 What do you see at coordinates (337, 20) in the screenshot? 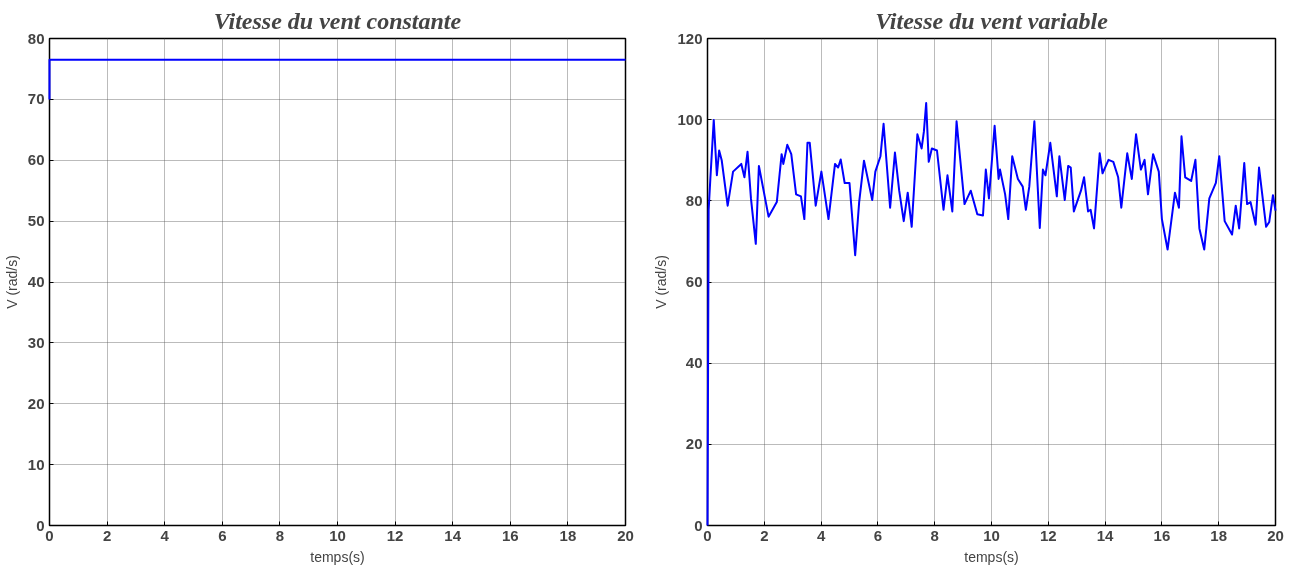
I see `chart-title: Vitesse du vent constante` at bounding box center [337, 20].